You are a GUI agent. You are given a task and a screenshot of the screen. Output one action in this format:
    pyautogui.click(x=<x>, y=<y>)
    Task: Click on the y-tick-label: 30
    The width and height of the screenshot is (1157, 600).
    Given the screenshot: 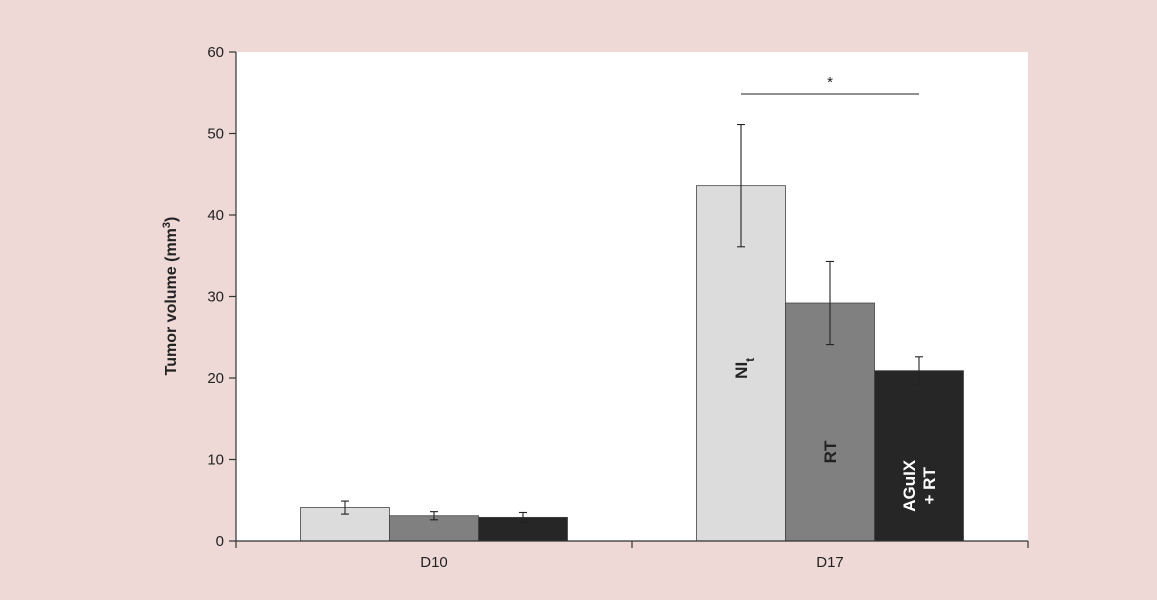 What is the action you would take?
    pyautogui.click(x=215, y=297)
    